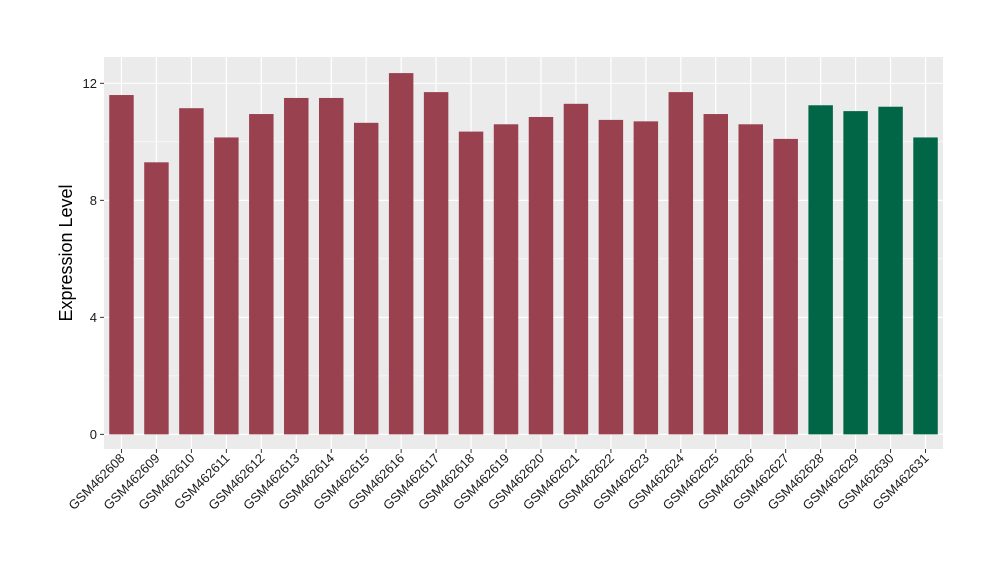  What do you see at coordinates (576, 269) in the screenshot?
I see `bar-GSM462621` at bounding box center [576, 269].